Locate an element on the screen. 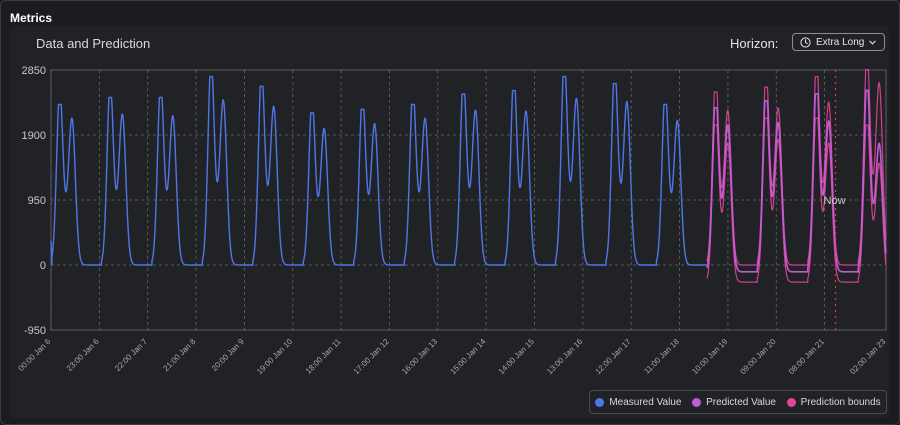 Image resolution: width=900 pixels, height=425 pixels. x-tick-label: 00:00 Jan 6 is located at coordinates (34, 355).